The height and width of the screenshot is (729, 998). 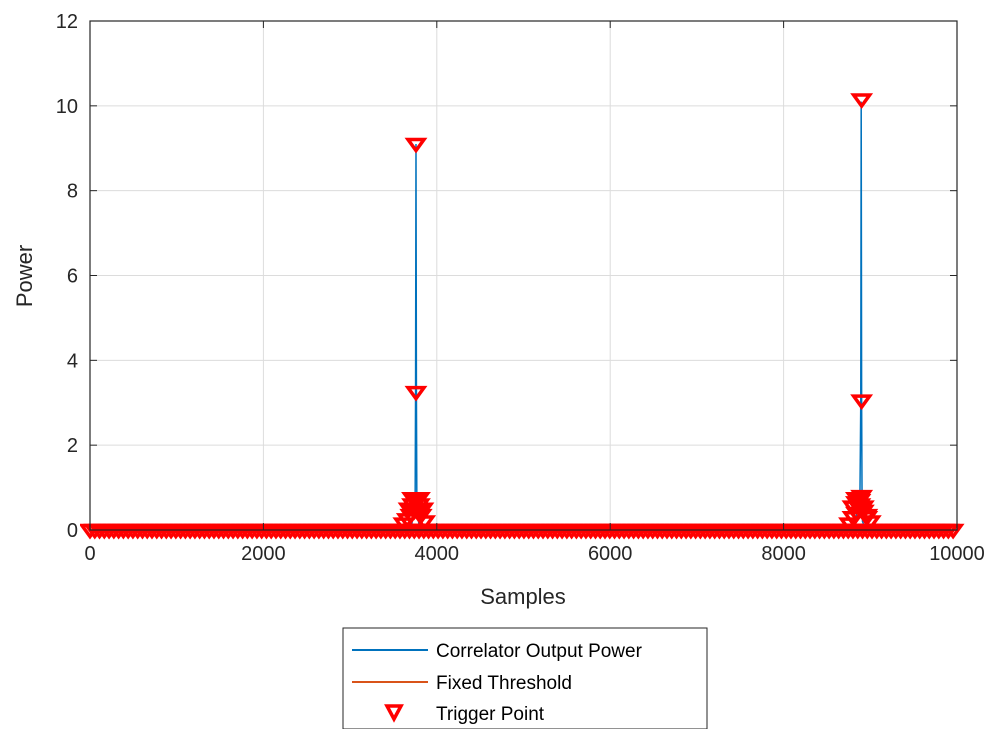 What do you see at coordinates (523, 596) in the screenshot?
I see `x-axis-label: Samples` at bounding box center [523, 596].